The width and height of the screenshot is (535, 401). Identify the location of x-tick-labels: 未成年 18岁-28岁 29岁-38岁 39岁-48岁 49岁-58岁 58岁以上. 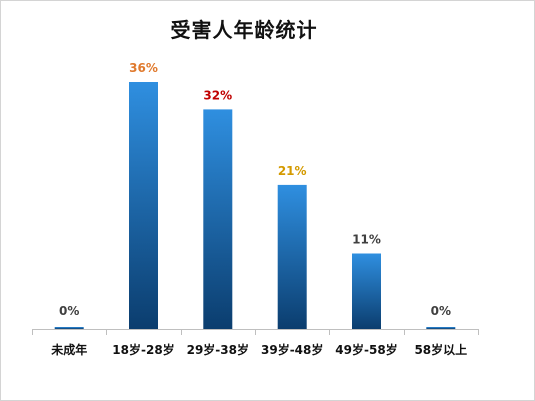
(258, 349).